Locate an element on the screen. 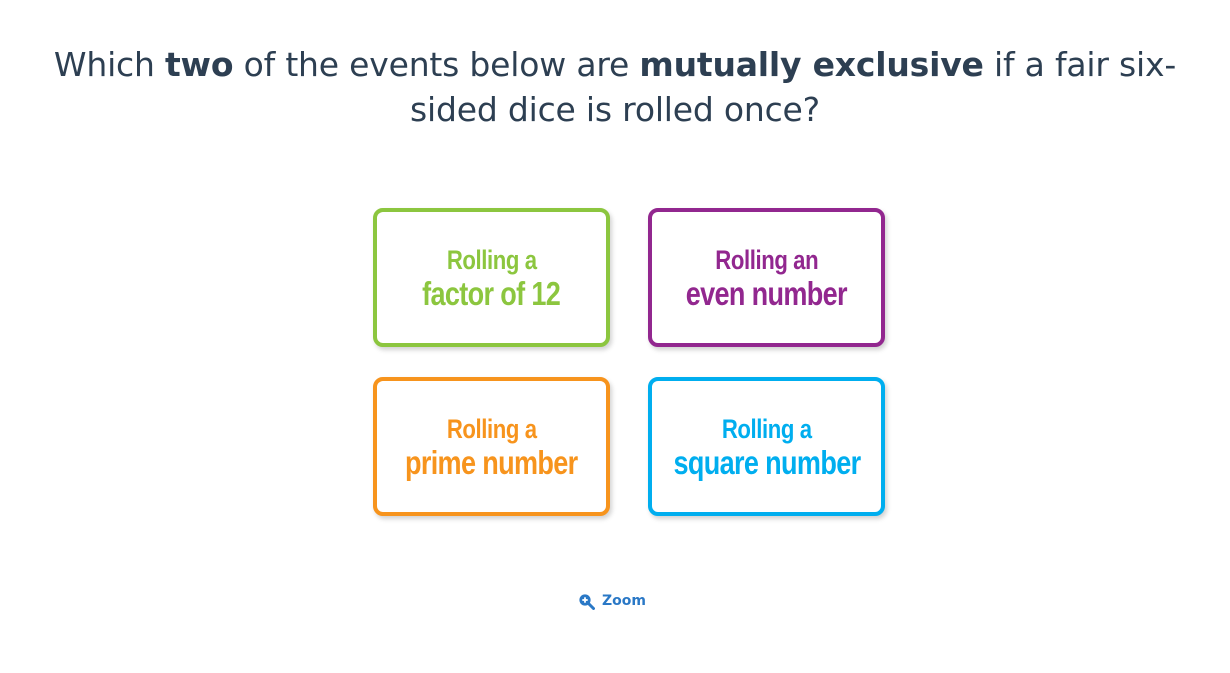  zoom-button: Zoom is located at coordinates (612, 601).